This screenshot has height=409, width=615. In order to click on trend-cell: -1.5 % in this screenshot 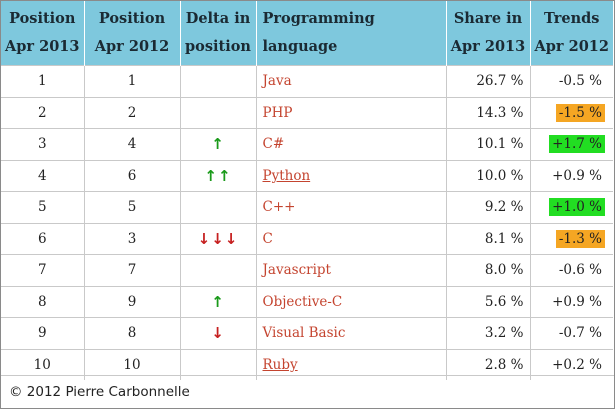, I will do `click(571, 112)`.